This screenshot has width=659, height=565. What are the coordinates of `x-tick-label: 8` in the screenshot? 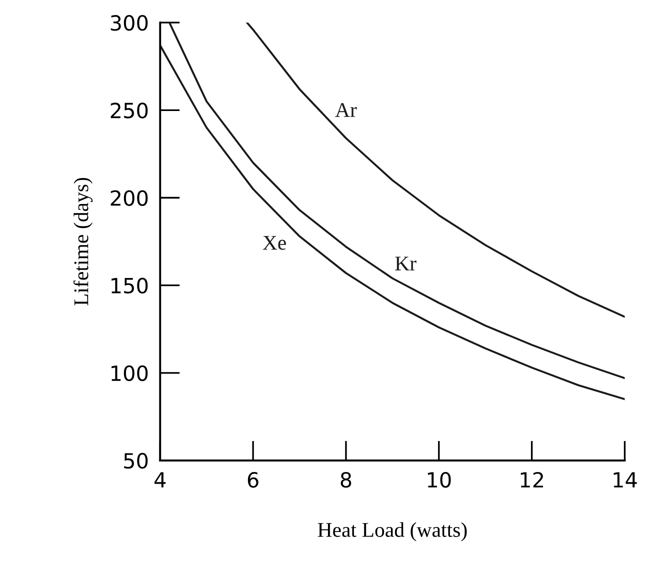 It's located at (346, 480).